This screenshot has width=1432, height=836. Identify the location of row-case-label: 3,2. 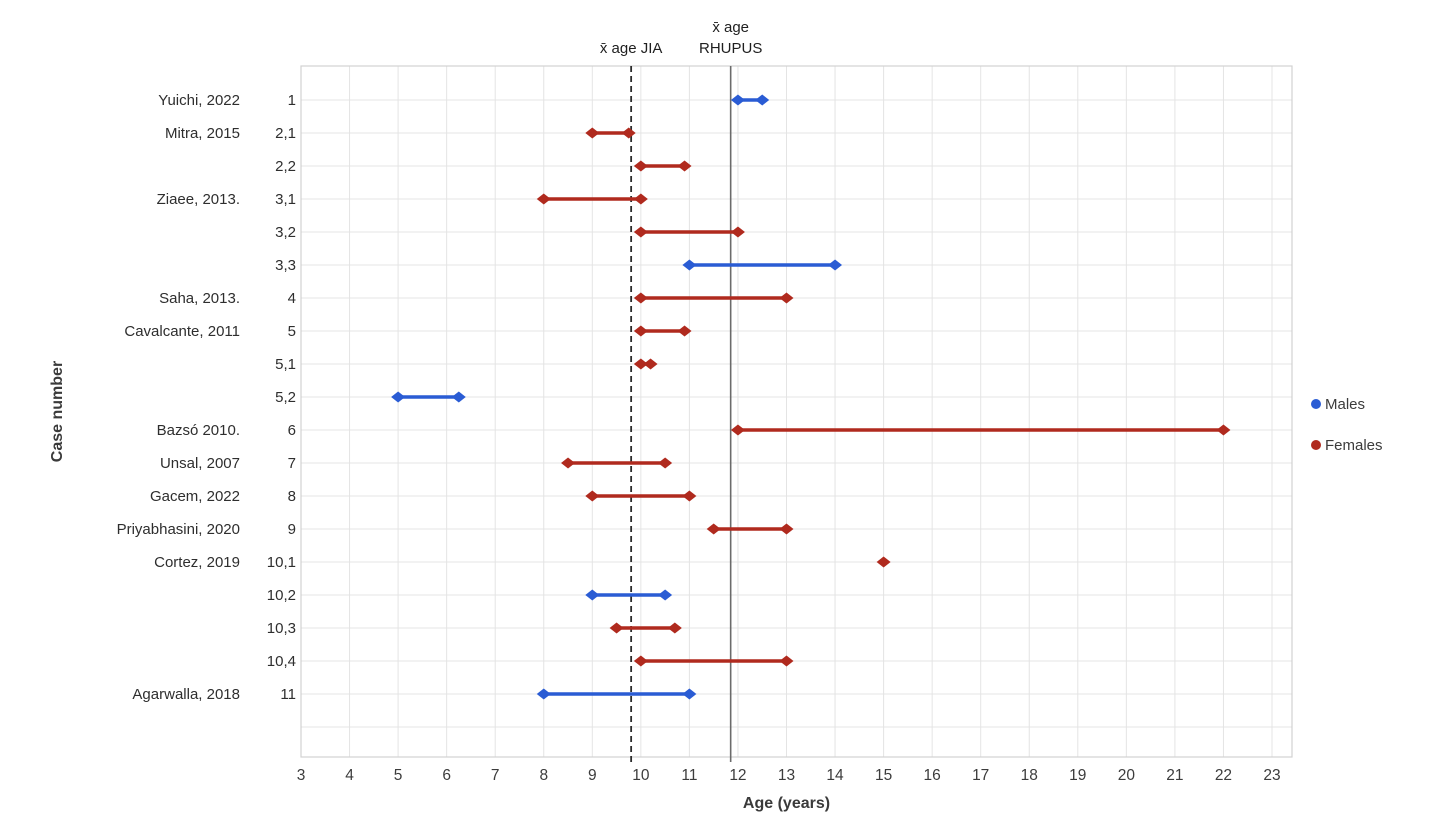
(285, 232).